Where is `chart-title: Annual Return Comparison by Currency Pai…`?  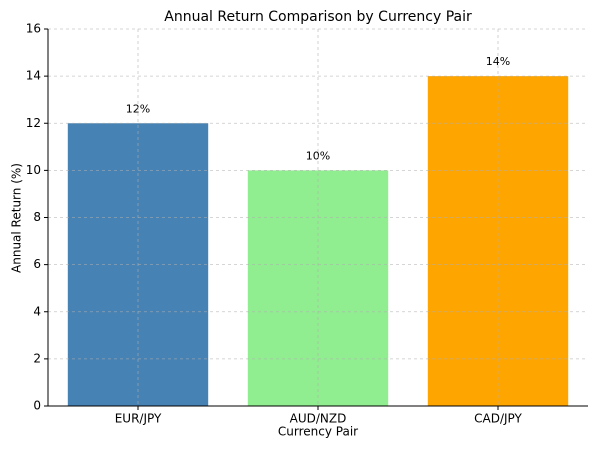 chart-title: Annual Return Comparison by Currency Pai… is located at coordinates (318, 17).